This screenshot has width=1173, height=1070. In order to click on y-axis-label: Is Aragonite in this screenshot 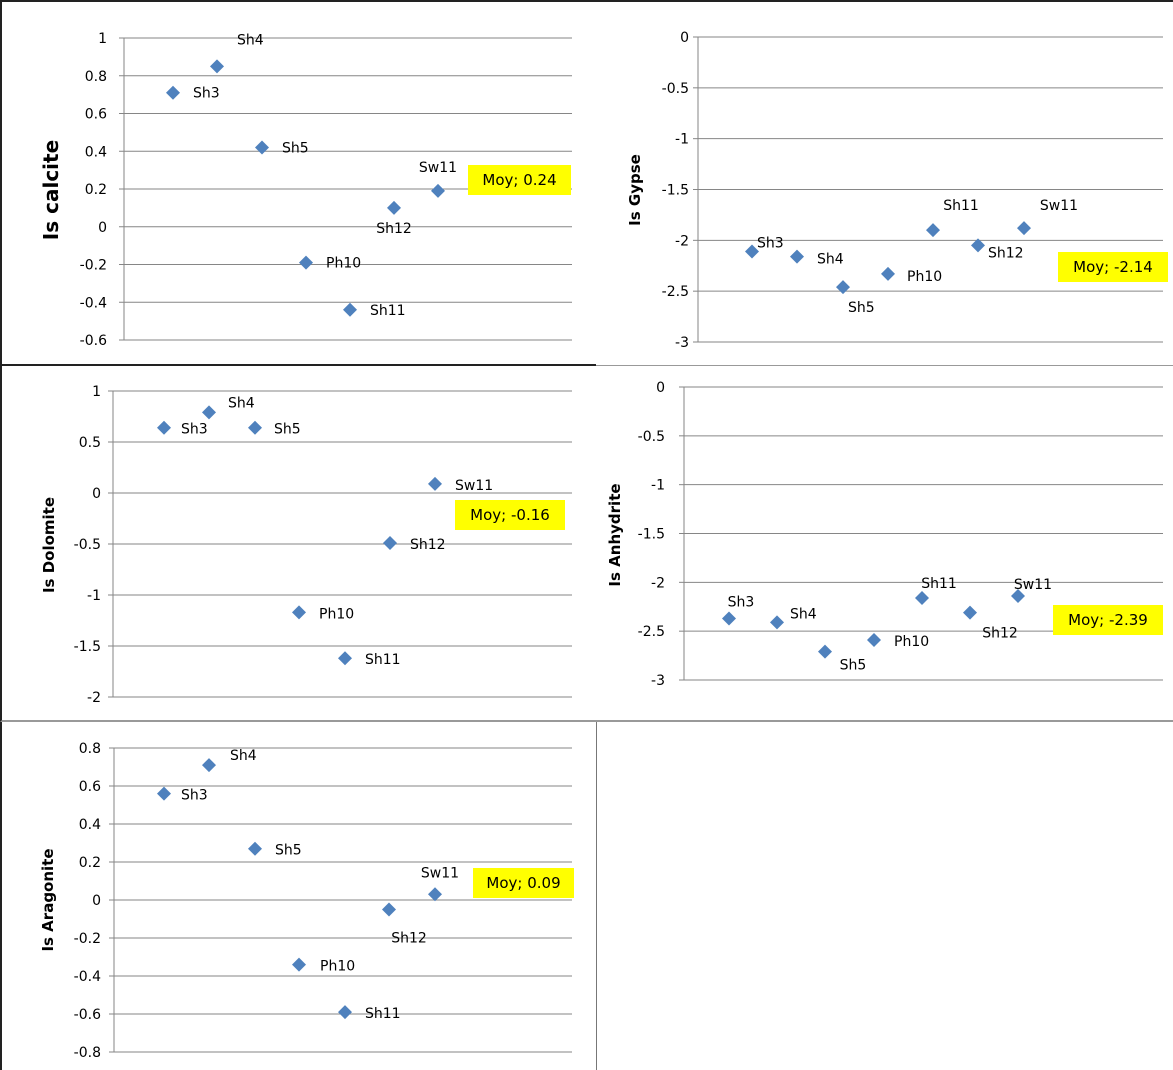, I will do `click(48, 899)`.